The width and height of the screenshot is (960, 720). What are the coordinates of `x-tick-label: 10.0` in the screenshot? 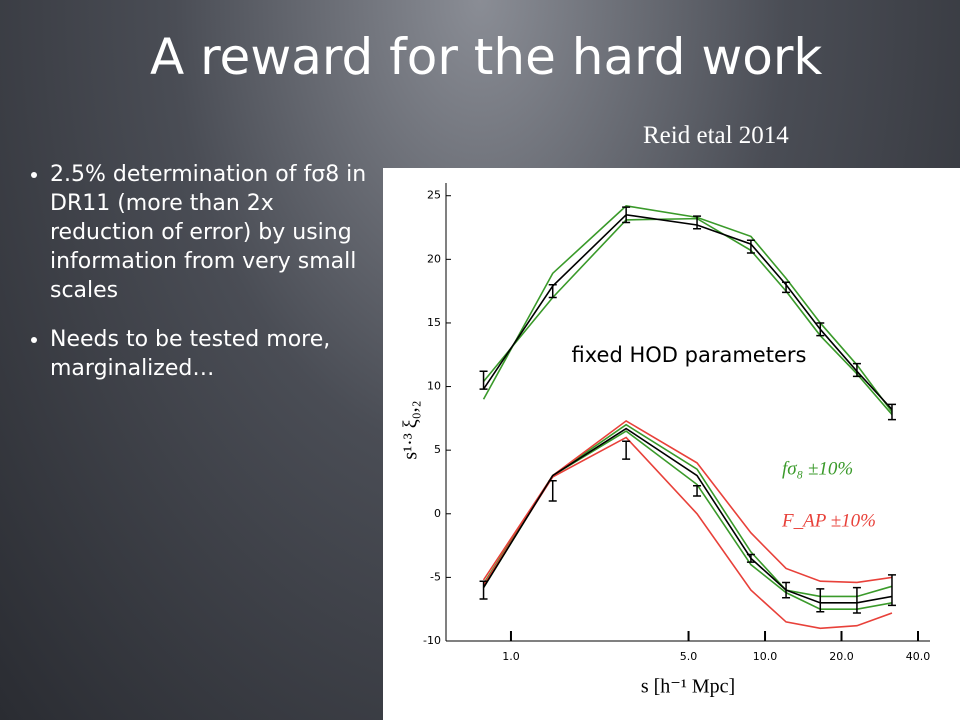 It's located at (765, 656).